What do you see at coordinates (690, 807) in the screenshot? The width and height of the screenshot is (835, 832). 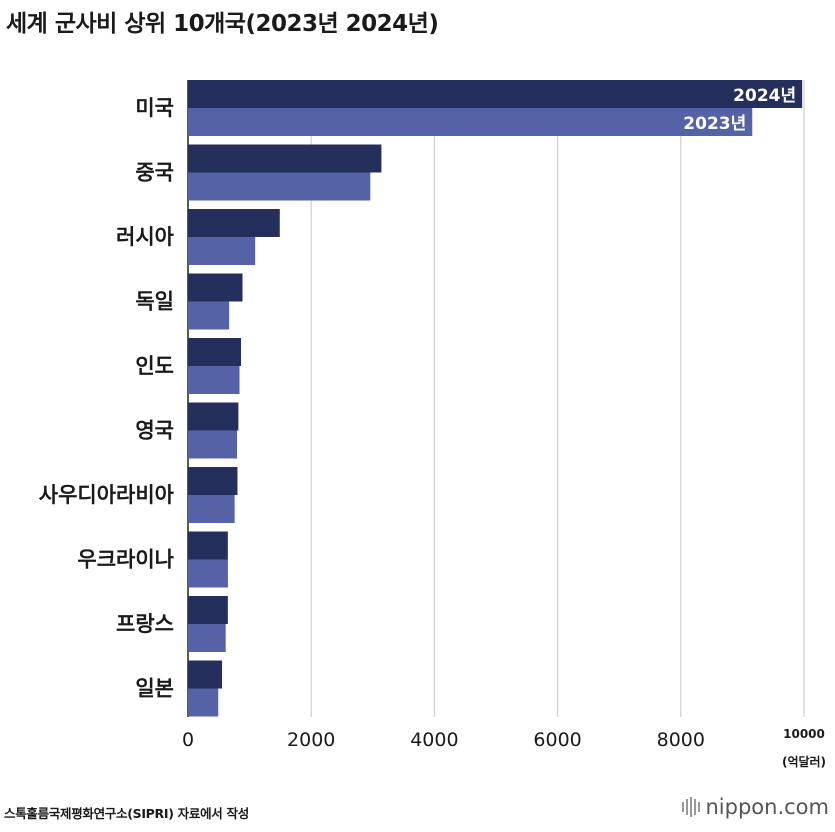 I see `nippon-logo-icon` at bounding box center [690, 807].